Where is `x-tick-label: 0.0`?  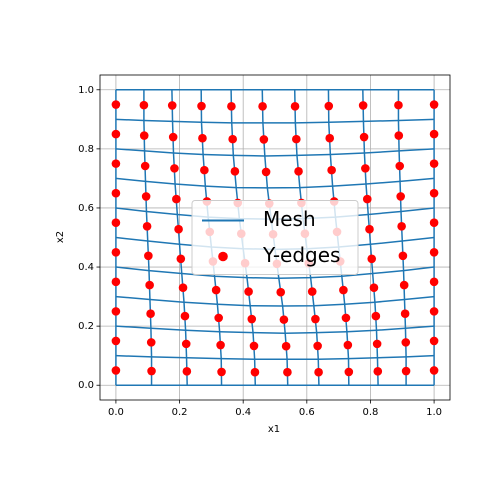
x-tick-label: 0.0 is located at coordinates (116, 412).